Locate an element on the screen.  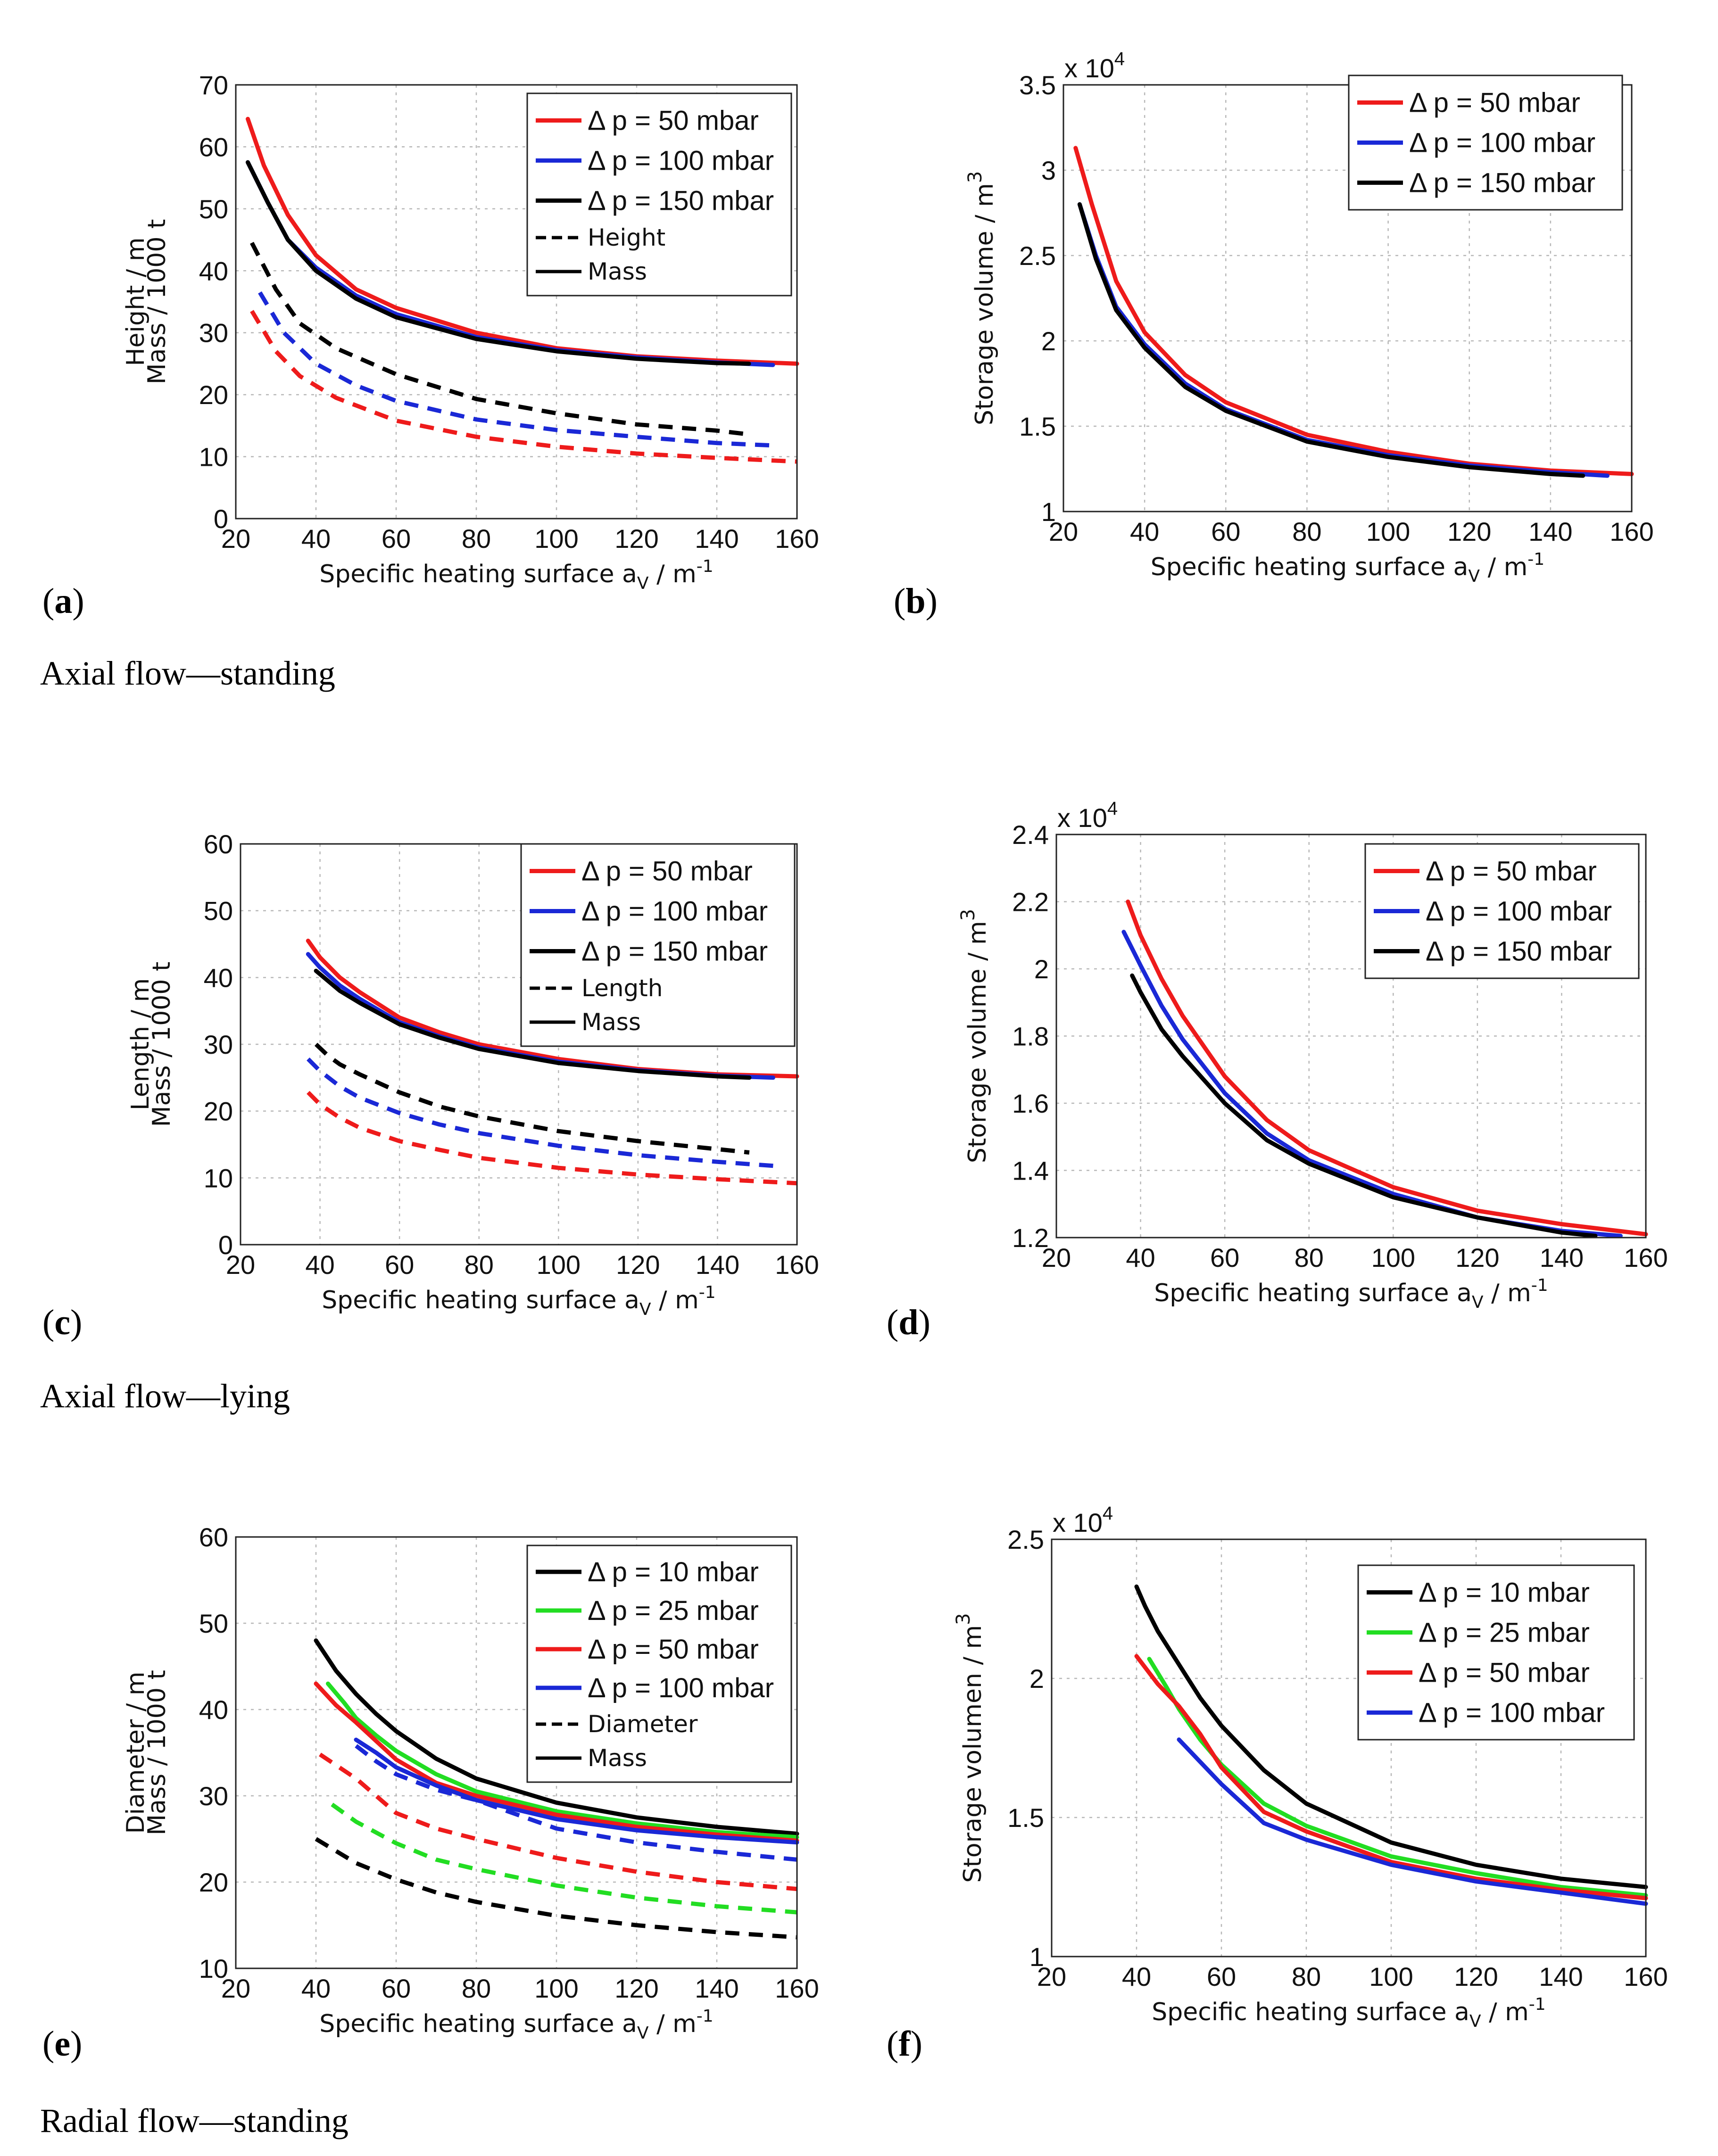
legend-label: Δ p = 25 mbar is located at coordinates (673, 1610).